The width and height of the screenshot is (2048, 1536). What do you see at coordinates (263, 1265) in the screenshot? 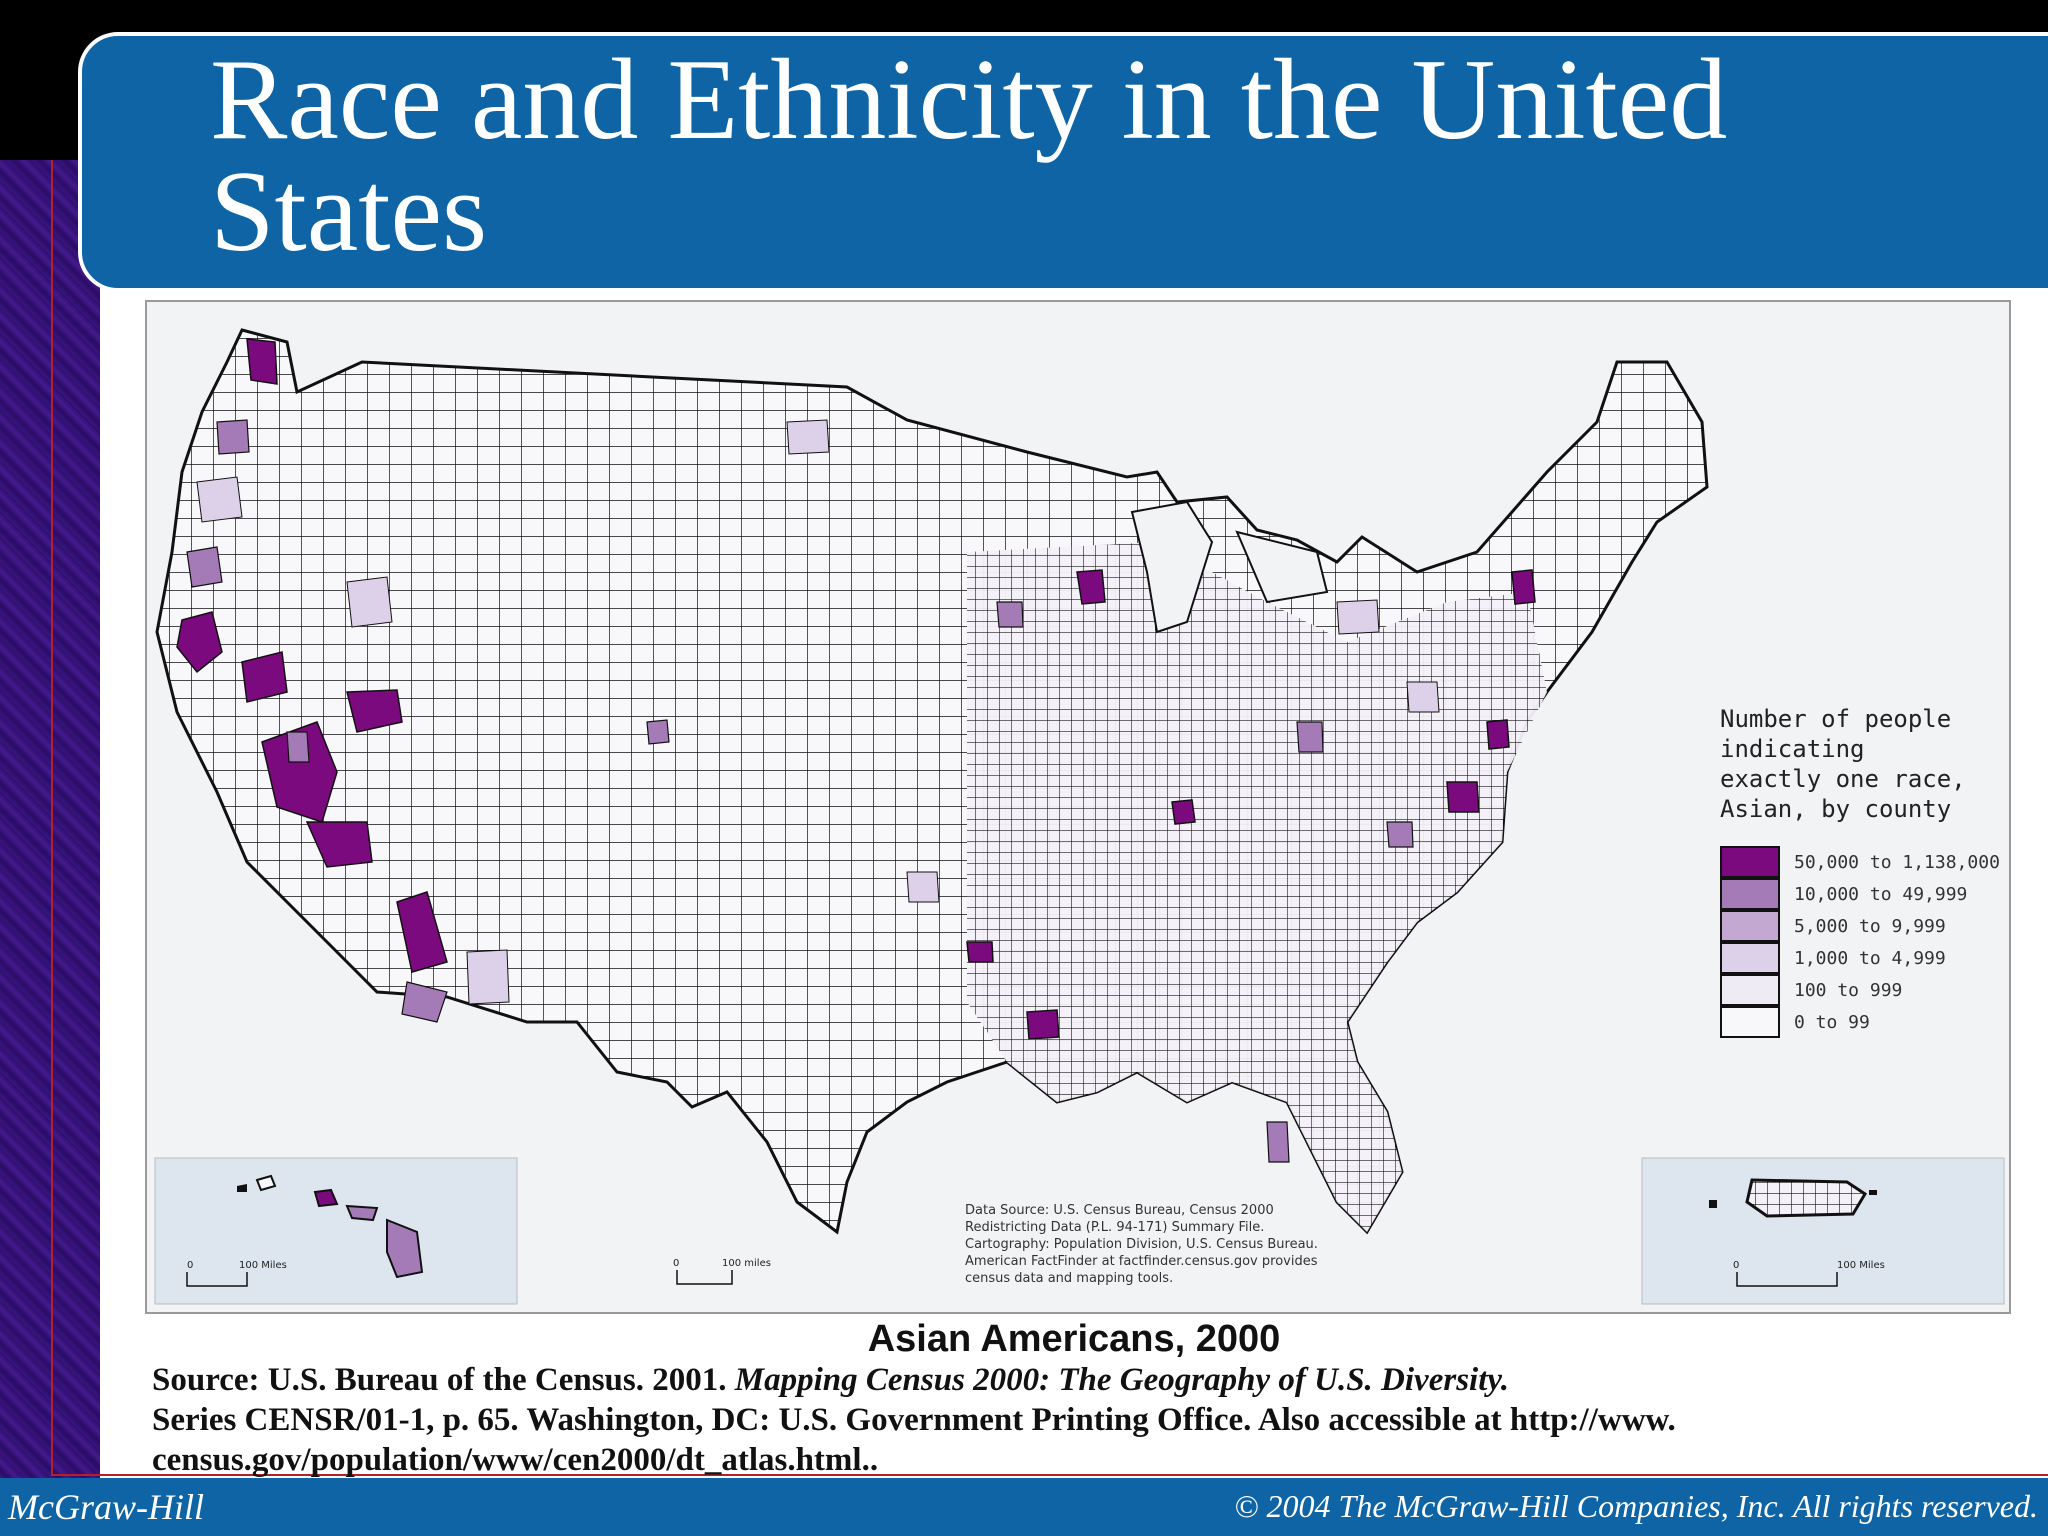
I see `hawaii-scale-label: 100 Miles` at bounding box center [263, 1265].